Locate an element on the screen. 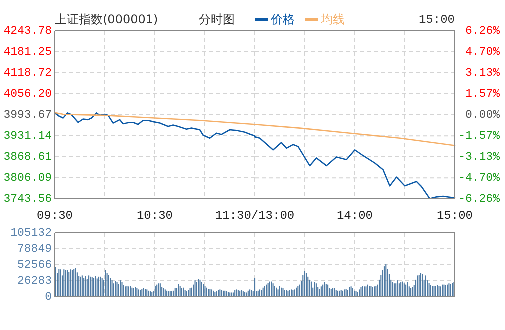 The height and width of the screenshot is (330, 505). y2-tick-label: -4.70% is located at coordinates (479, 179).